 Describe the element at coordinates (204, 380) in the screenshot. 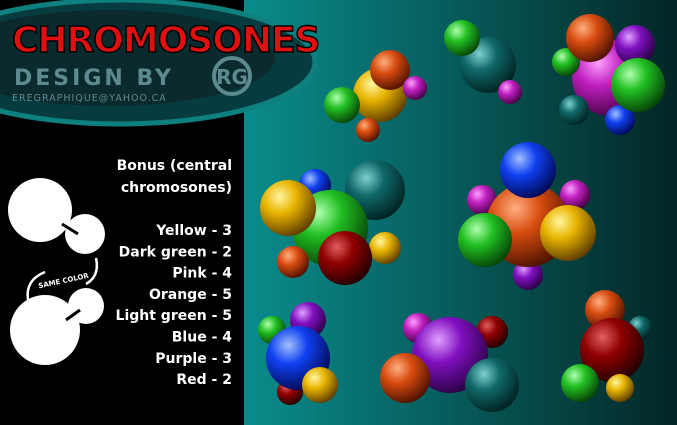

I see `score-line: Red - 2` at that location.